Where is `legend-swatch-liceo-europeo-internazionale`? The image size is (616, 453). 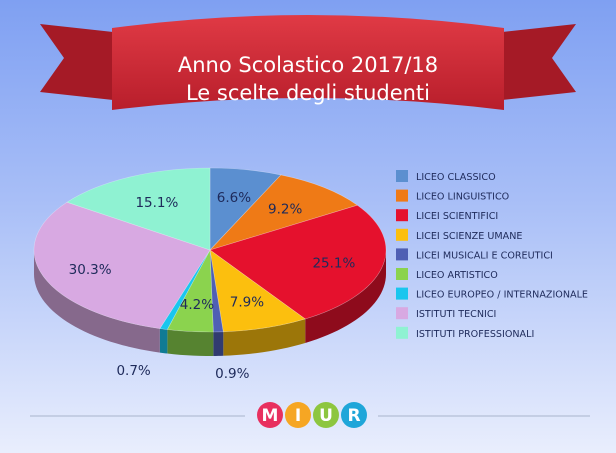 legend-swatch-liceo-europeo-internazionale is located at coordinates (402, 293).